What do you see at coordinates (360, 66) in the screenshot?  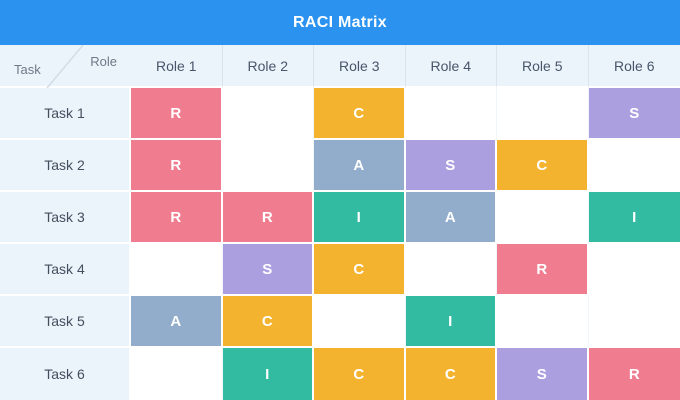 I see `role-column-header: Role 3` at bounding box center [360, 66].